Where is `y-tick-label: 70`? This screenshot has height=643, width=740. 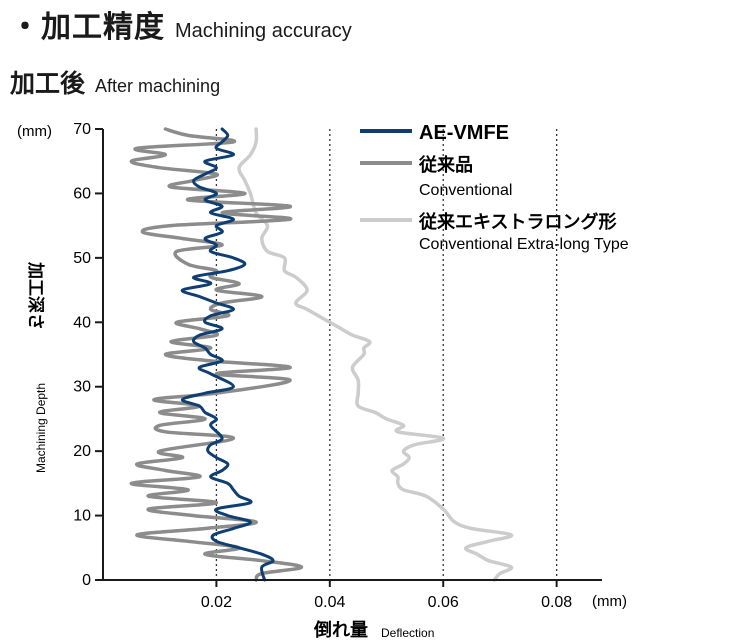 y-tick-label: 70 is located at coordinates (82, 129).